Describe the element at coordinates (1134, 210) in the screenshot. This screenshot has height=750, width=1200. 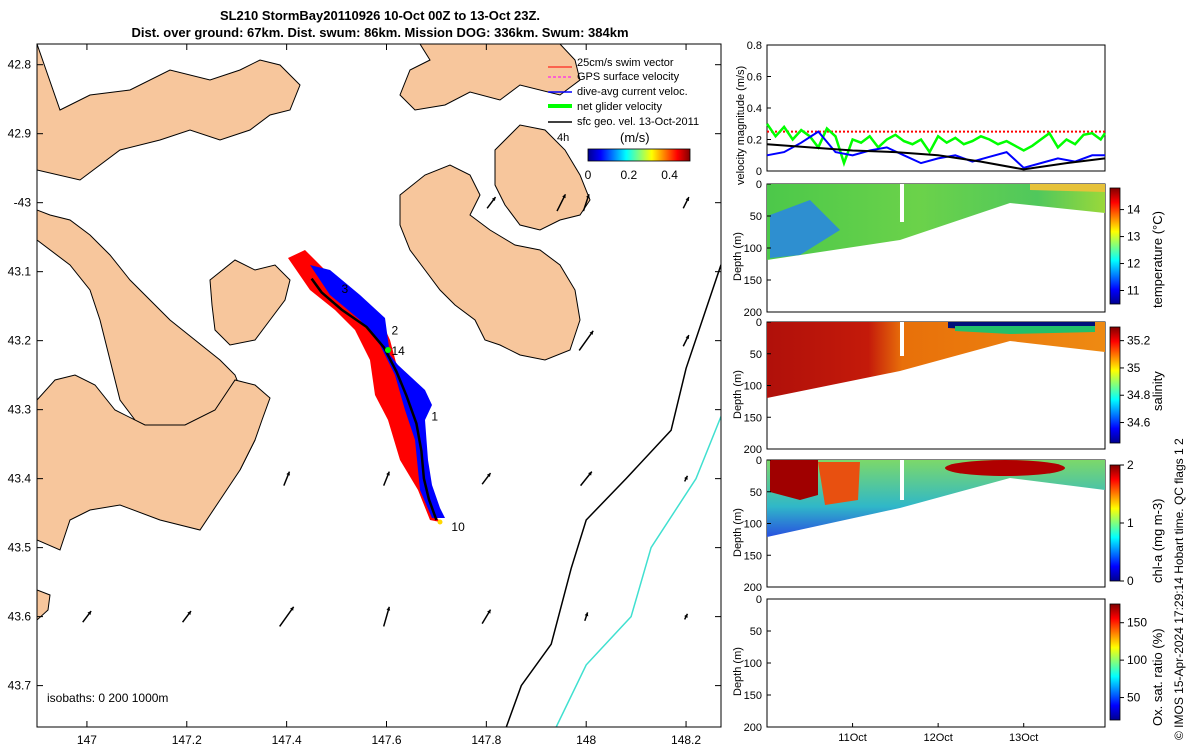
I see `colorbar-tick-label: 14` at that location.